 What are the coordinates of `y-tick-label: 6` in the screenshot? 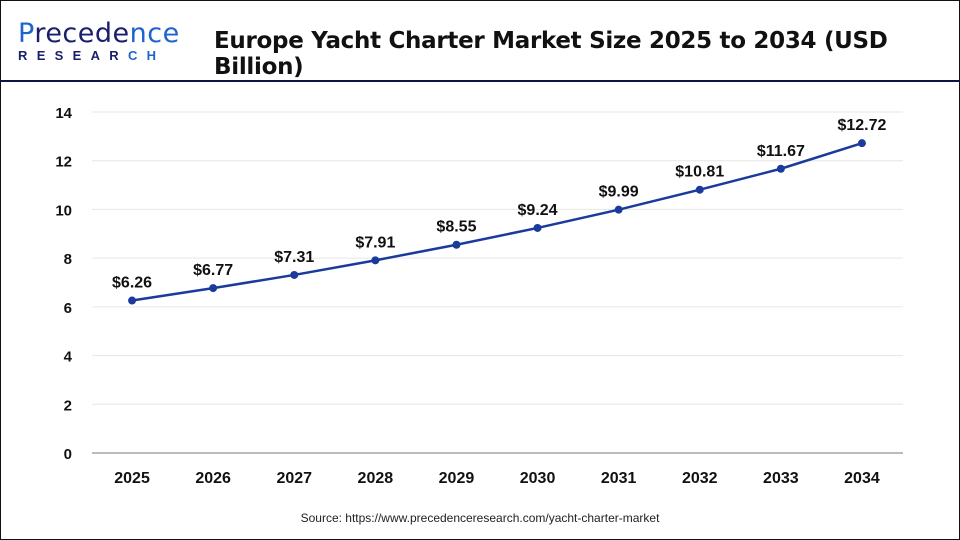 It's located at (68, 308).